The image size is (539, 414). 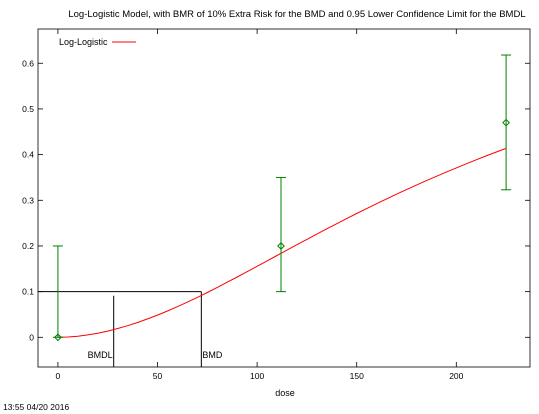 I want to click on x-tick-label: 100, so click(x=257, y=376).